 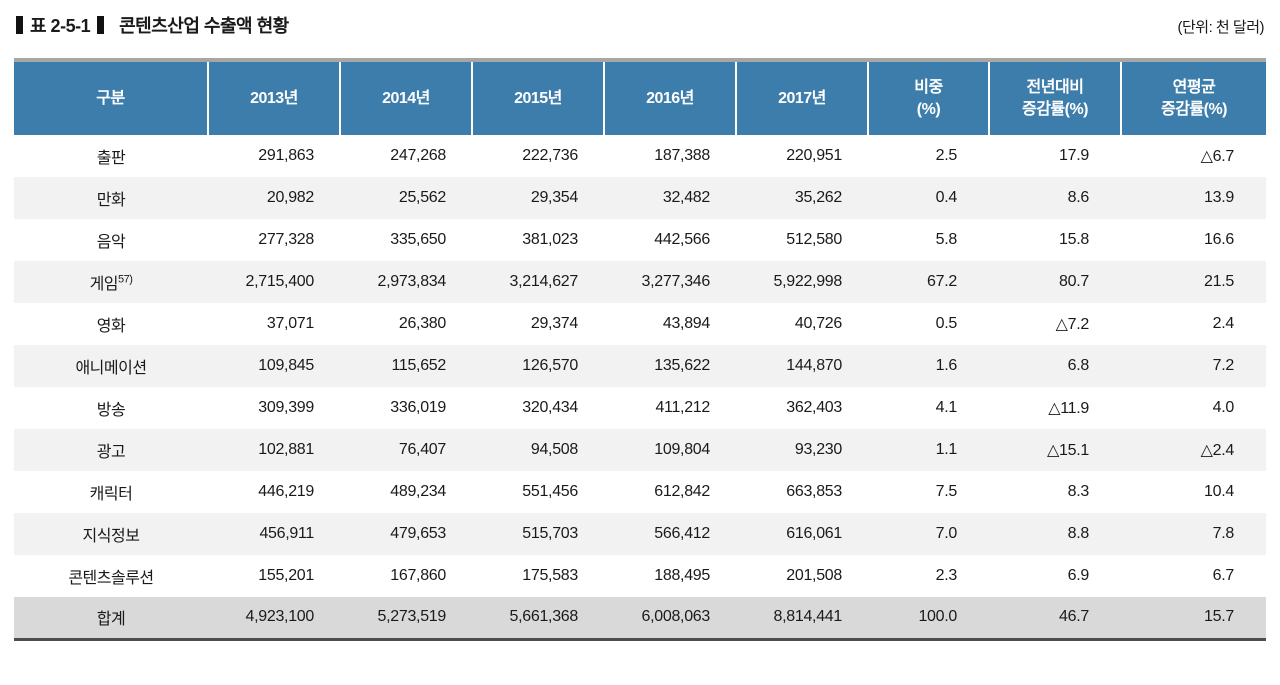 I want to click on category-cell: 애니메이션, so click(x=111, y=366).